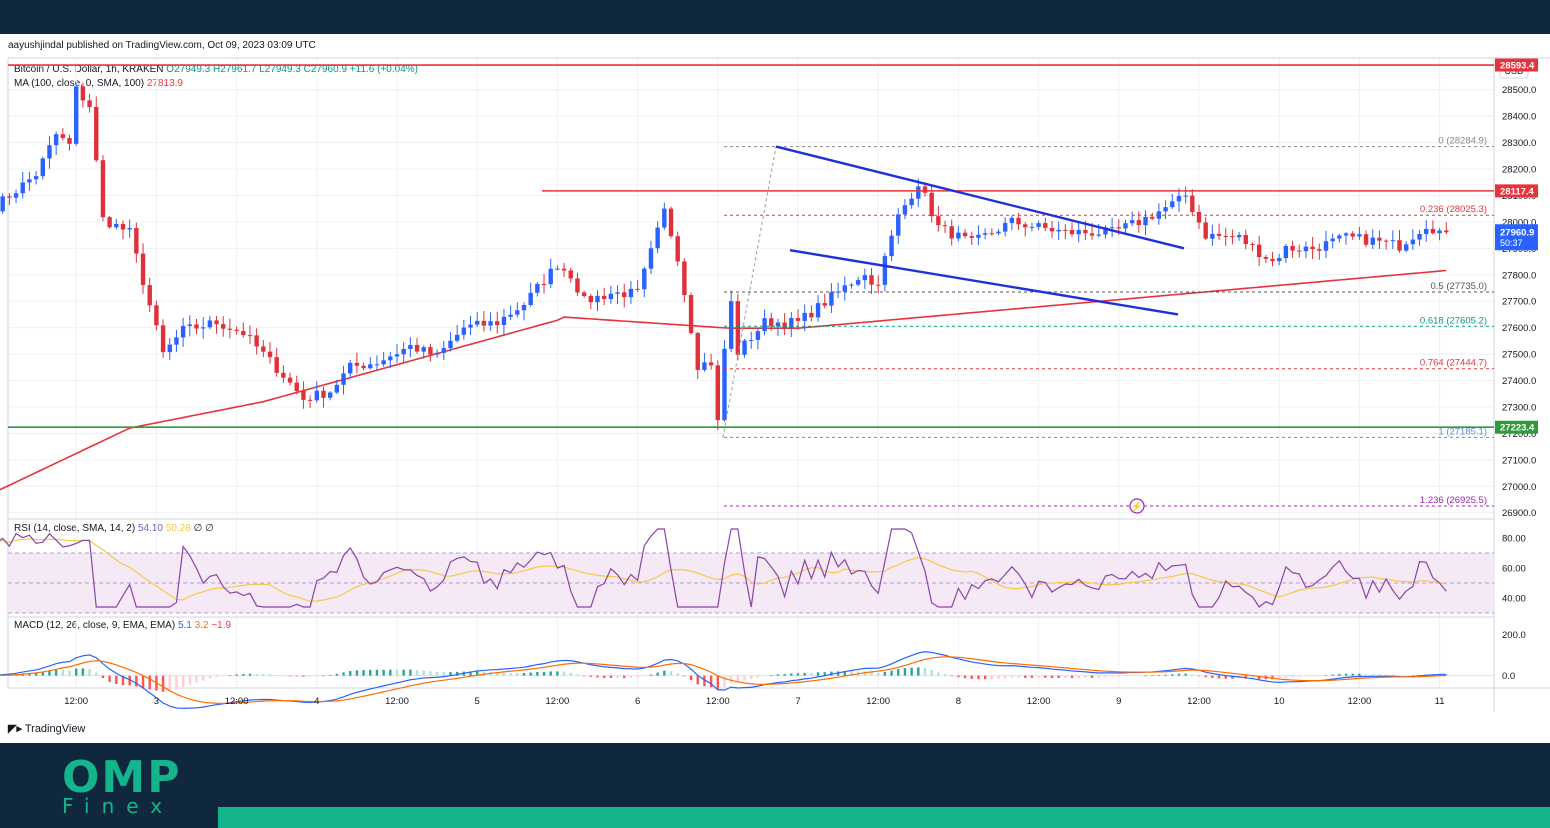 This screenshot has width=1550, height=828. I want to click on rsi-value: 54.10, so click(150, 528).